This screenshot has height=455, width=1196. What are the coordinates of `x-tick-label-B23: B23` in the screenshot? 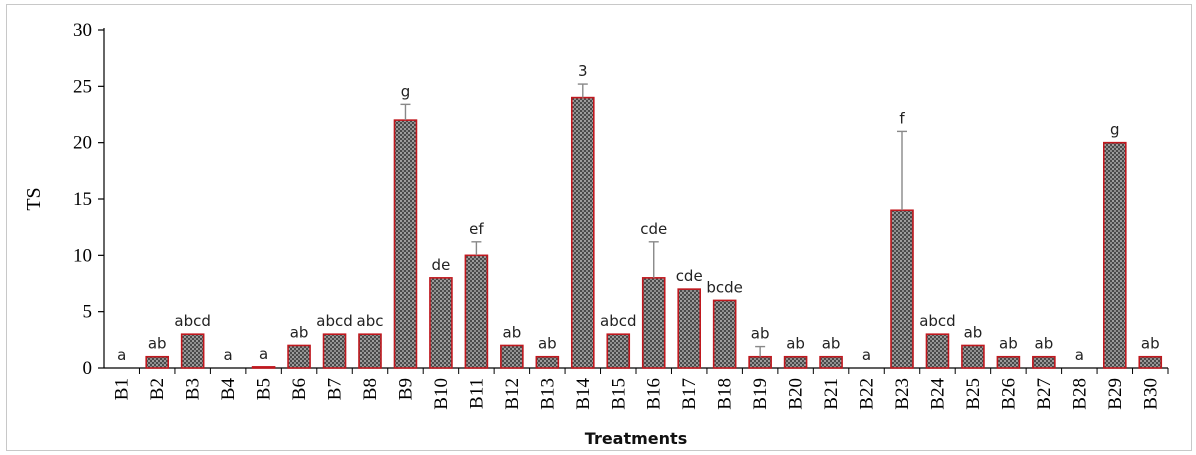 It's located at (902, 394).